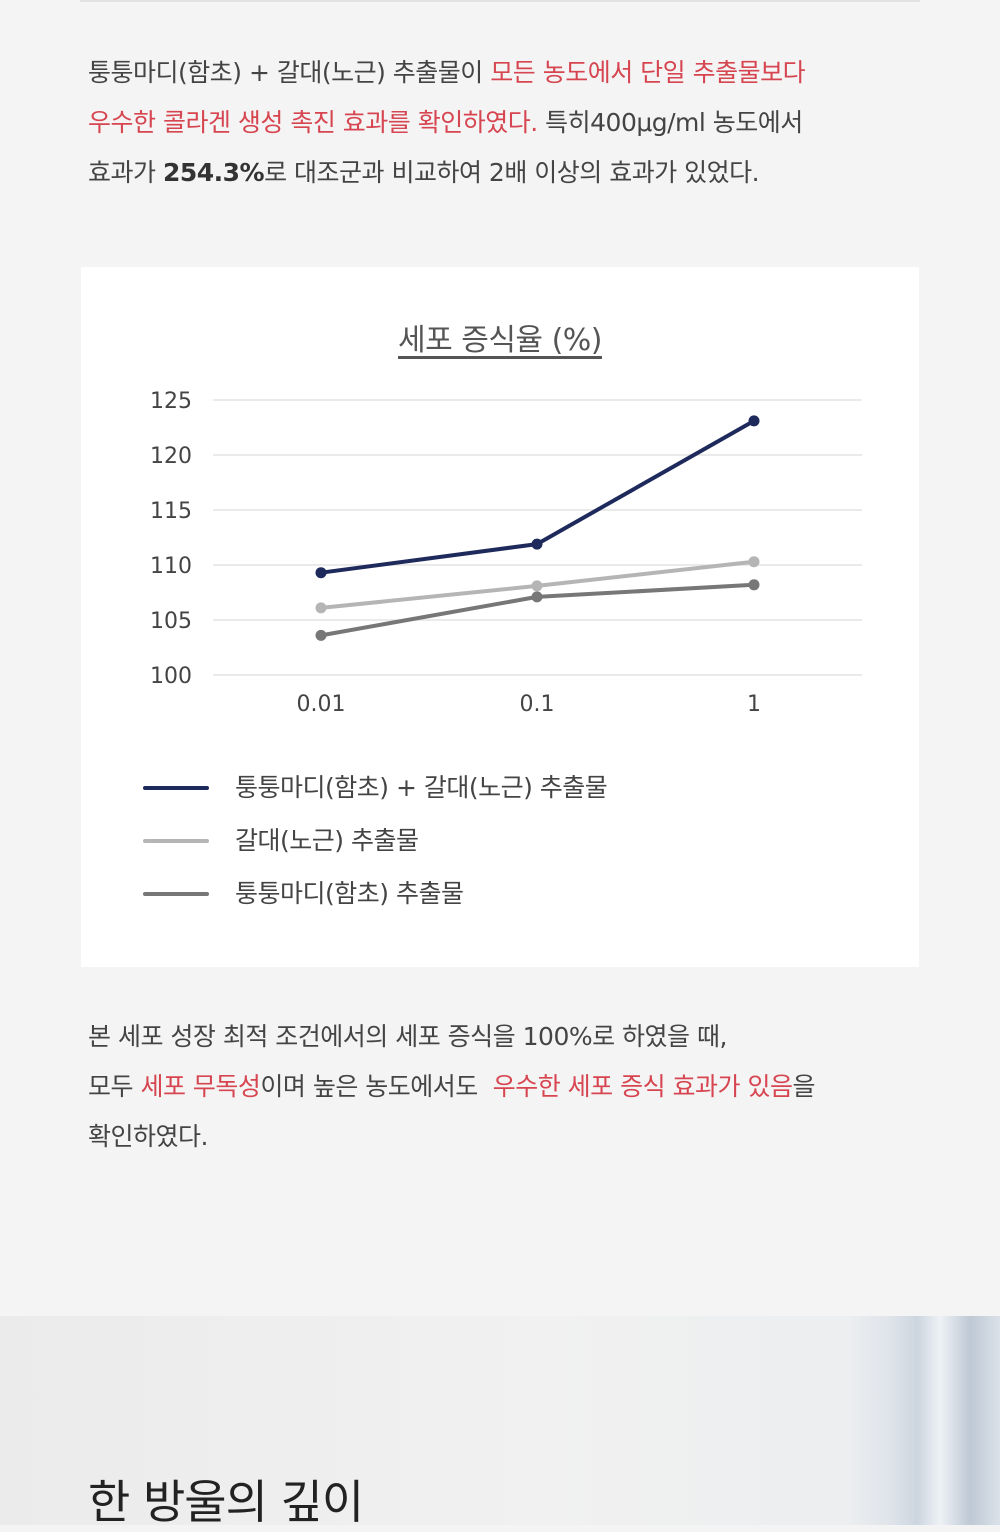  I want to click on plain-text: 모두, so click(114, 1086).